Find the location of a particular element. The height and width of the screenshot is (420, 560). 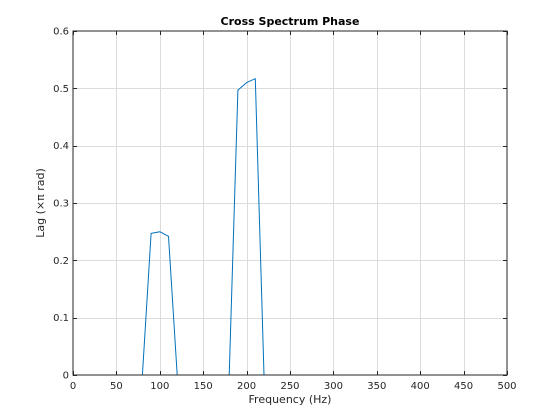

x-tick-label: 100 is located at coordinates (159, 386).